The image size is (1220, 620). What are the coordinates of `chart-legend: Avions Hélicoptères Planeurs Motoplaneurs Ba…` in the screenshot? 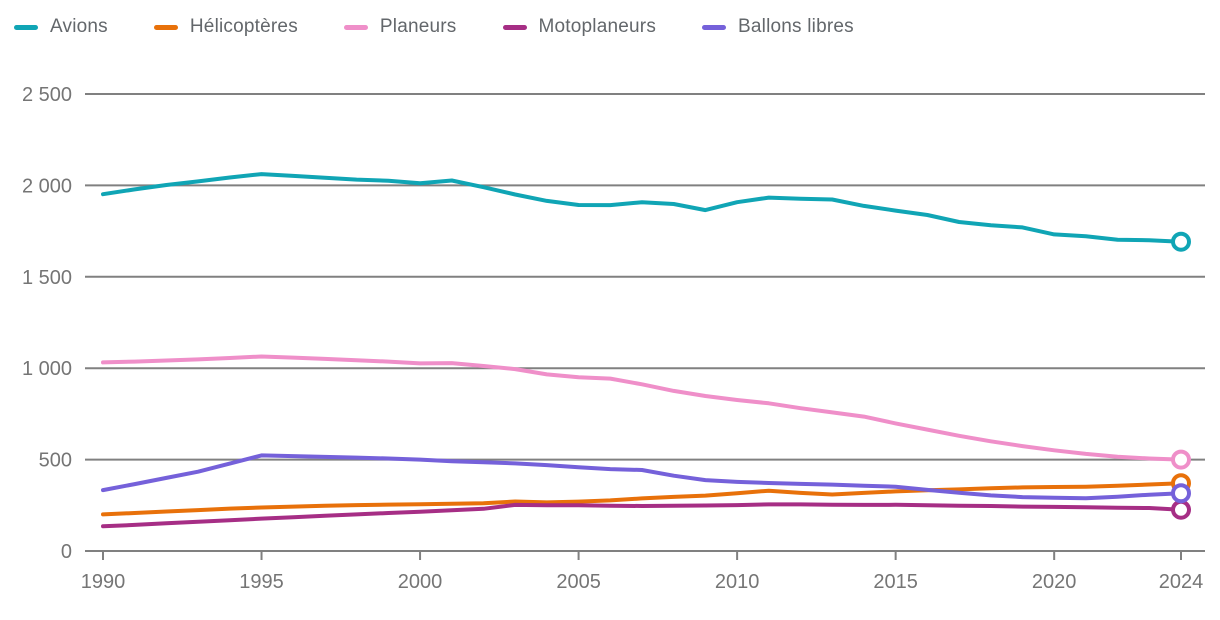 It's located at (434, 27).